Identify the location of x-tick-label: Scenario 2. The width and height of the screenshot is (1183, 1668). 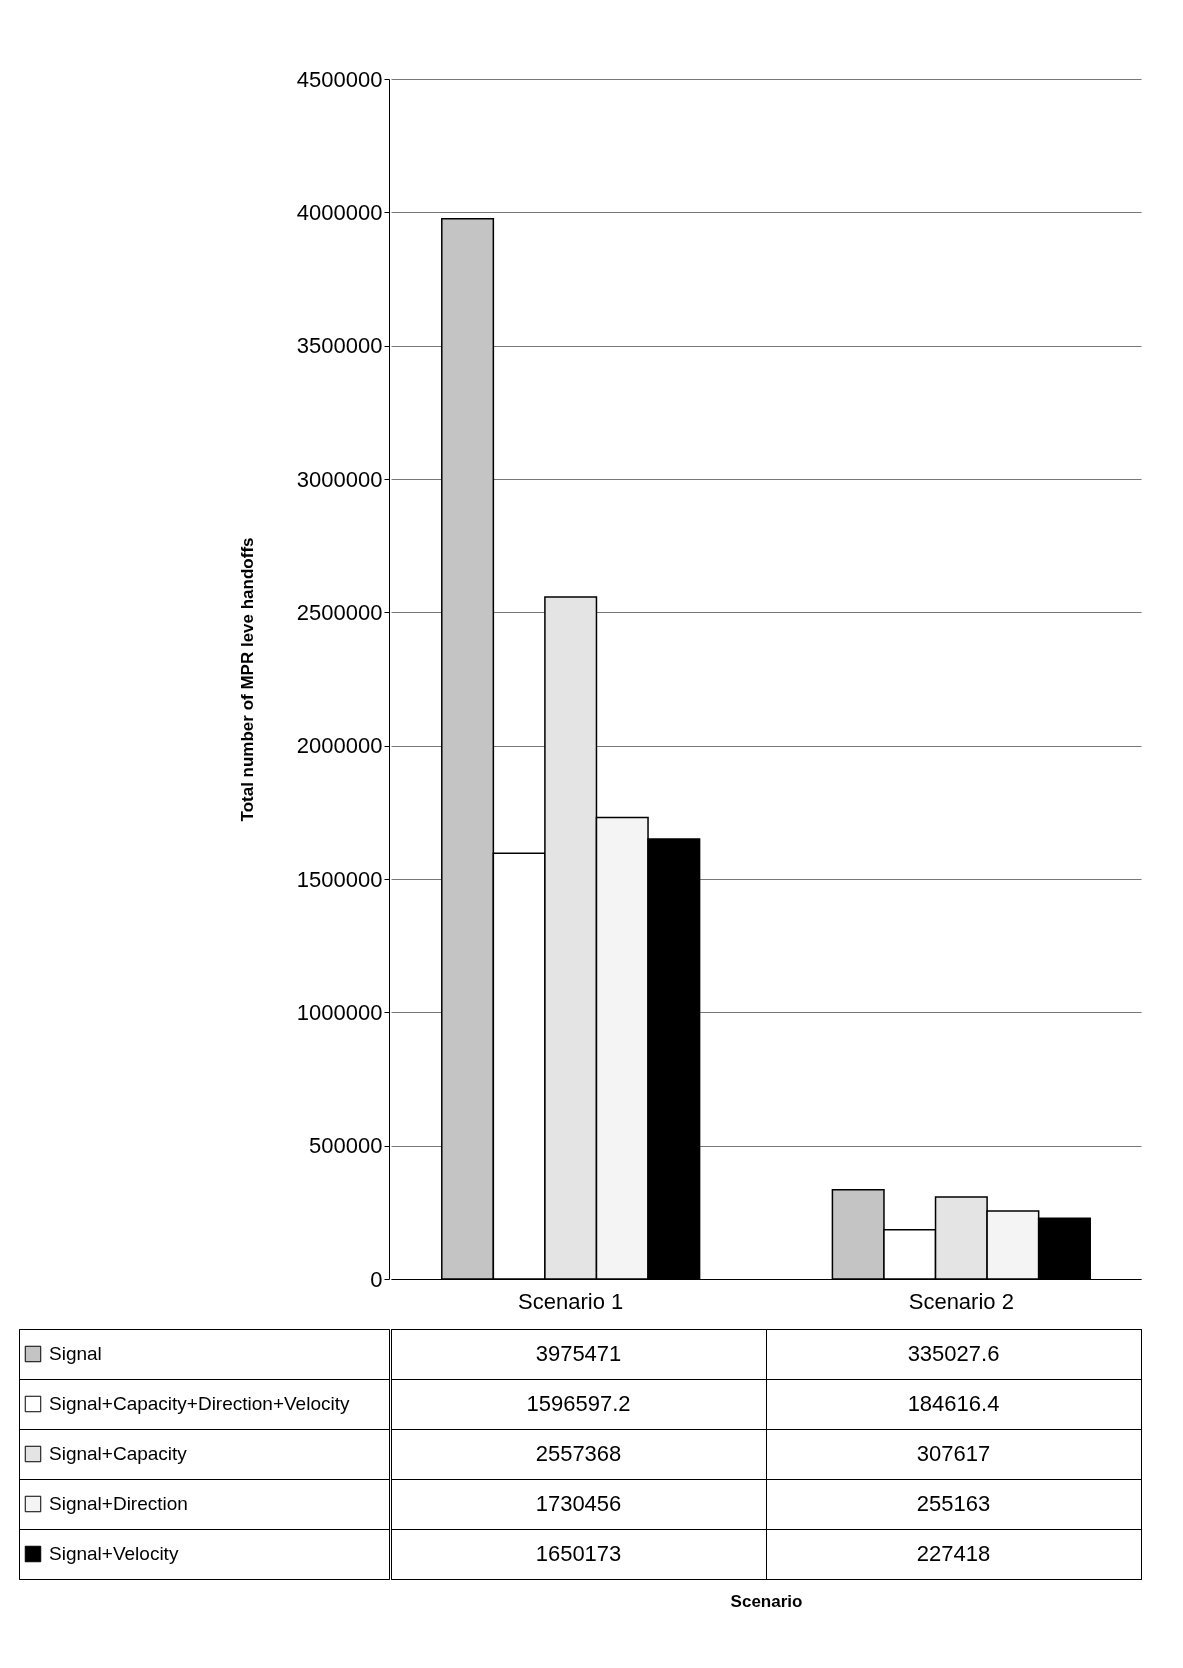
(961, 1301).